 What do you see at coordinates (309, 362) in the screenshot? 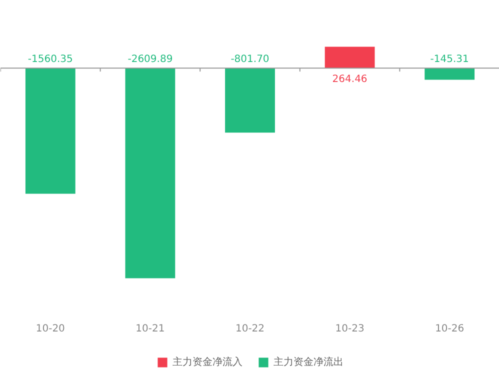
I see `legend-label: 主力资金净流出` at bounding box center [309, 362].